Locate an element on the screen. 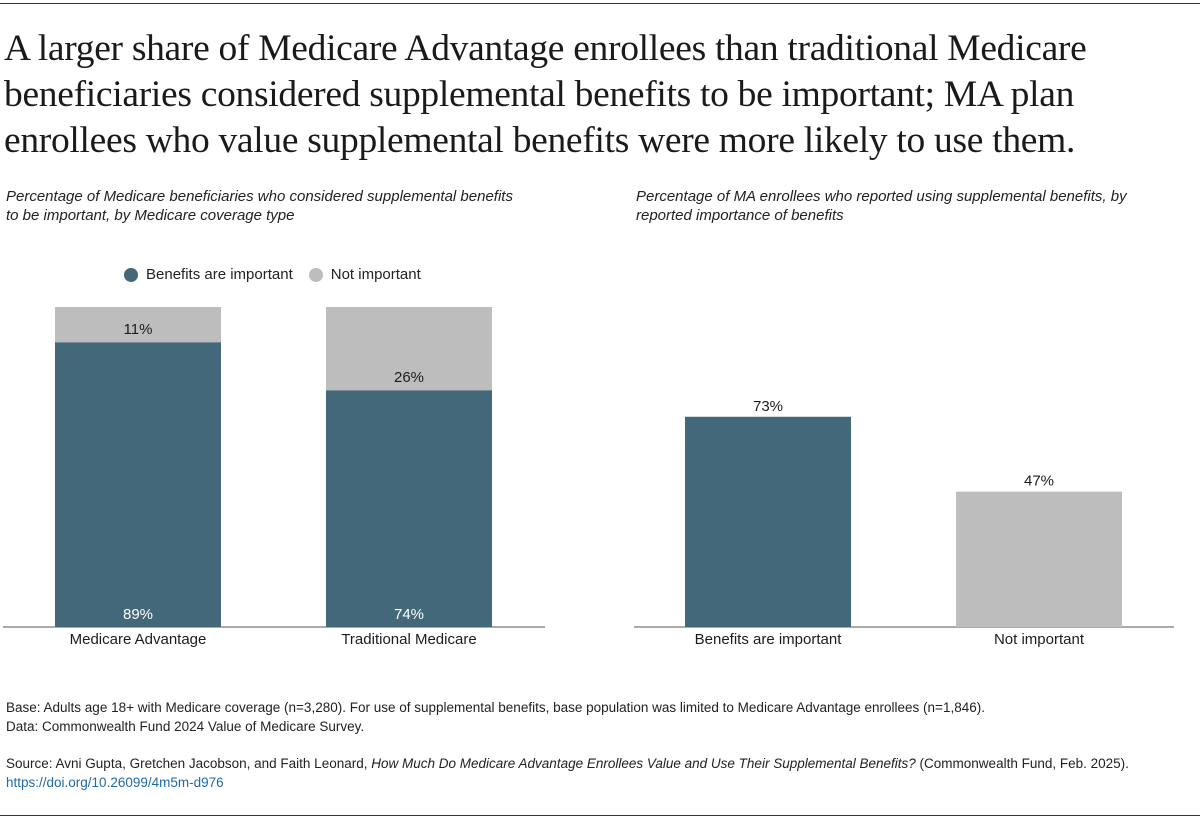 The width and height of the screenshot is (1200, 820). usage-label-not-important: 47% is located at coordinates (1039, 481).